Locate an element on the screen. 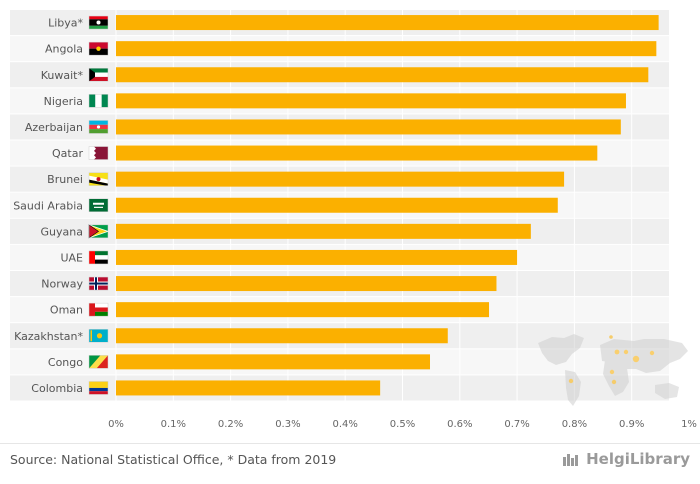 The width and height of the screenshot is (700, 484). congo-flag-icon is located at coordinates (98, 362).